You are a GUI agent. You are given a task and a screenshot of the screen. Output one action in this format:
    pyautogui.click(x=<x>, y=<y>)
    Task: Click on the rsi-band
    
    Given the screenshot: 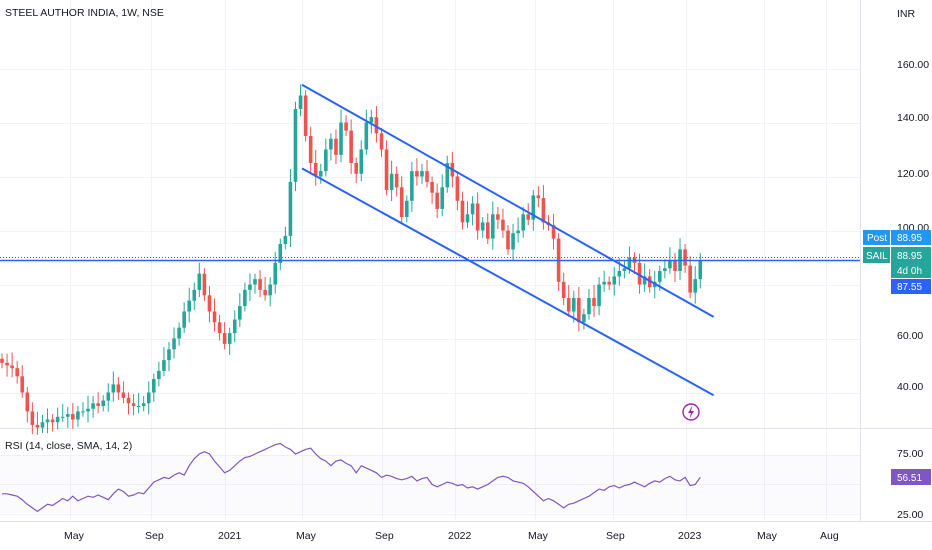 What is the action you would take?
    pyautogui.click(x=430, y=484)
    